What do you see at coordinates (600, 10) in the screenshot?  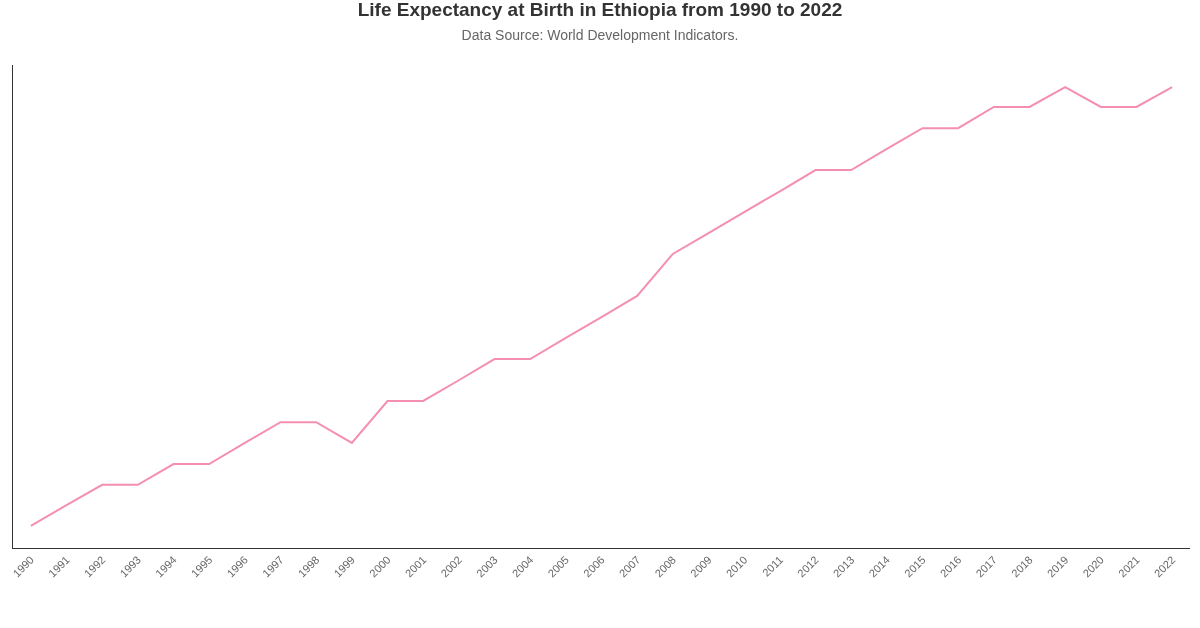 I see `chart-title: Life Expectancy at Birth in Ethiopia from 1990 to 2022` at bounding box center [600, 10].